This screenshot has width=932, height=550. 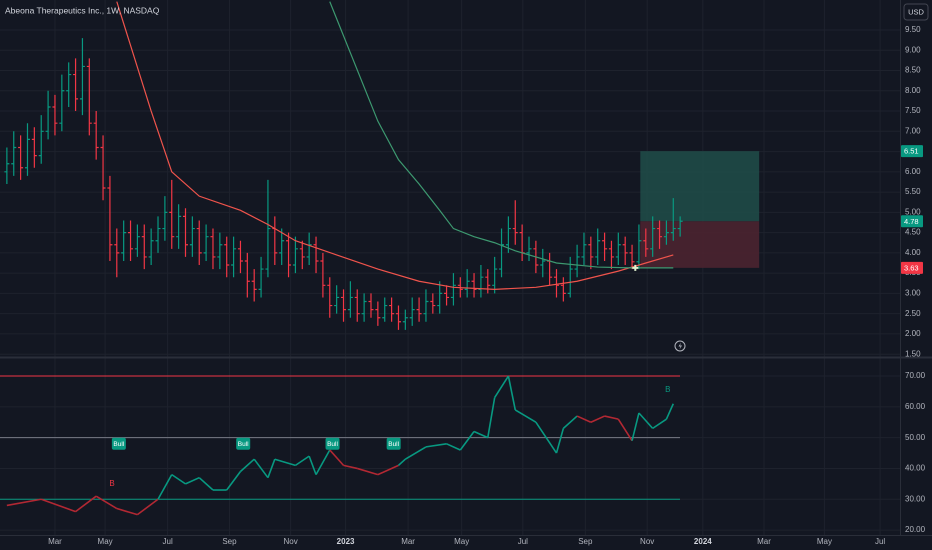 I want to click on indicator-tick-label: 30.00, so click(x=915, y=498).